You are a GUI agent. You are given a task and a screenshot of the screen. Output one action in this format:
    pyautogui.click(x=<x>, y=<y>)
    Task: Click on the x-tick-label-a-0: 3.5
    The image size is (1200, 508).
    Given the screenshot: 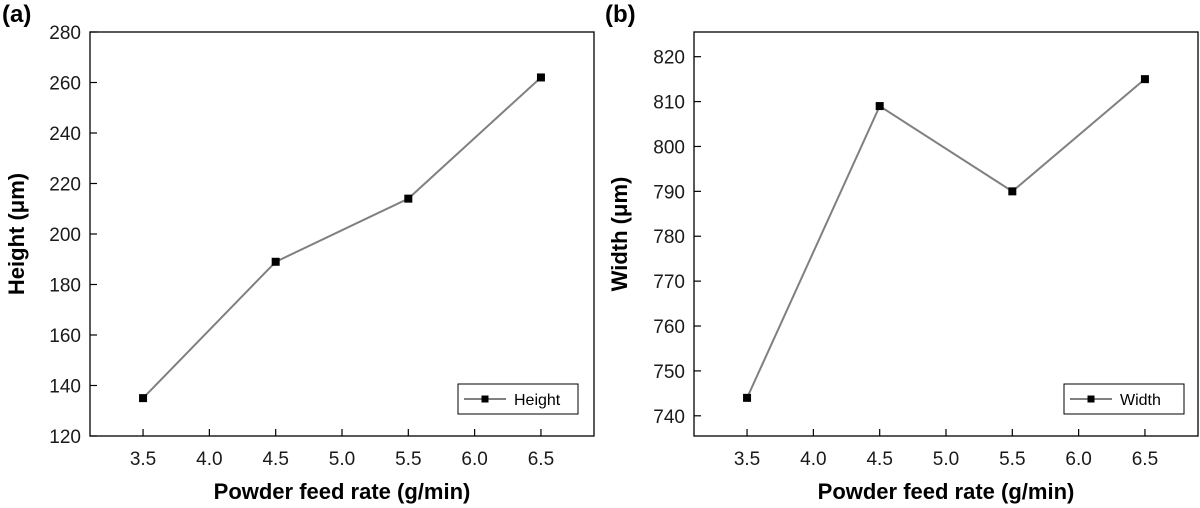 What is the action you would take?
    pyautogui.click(x=143, y=459)
    